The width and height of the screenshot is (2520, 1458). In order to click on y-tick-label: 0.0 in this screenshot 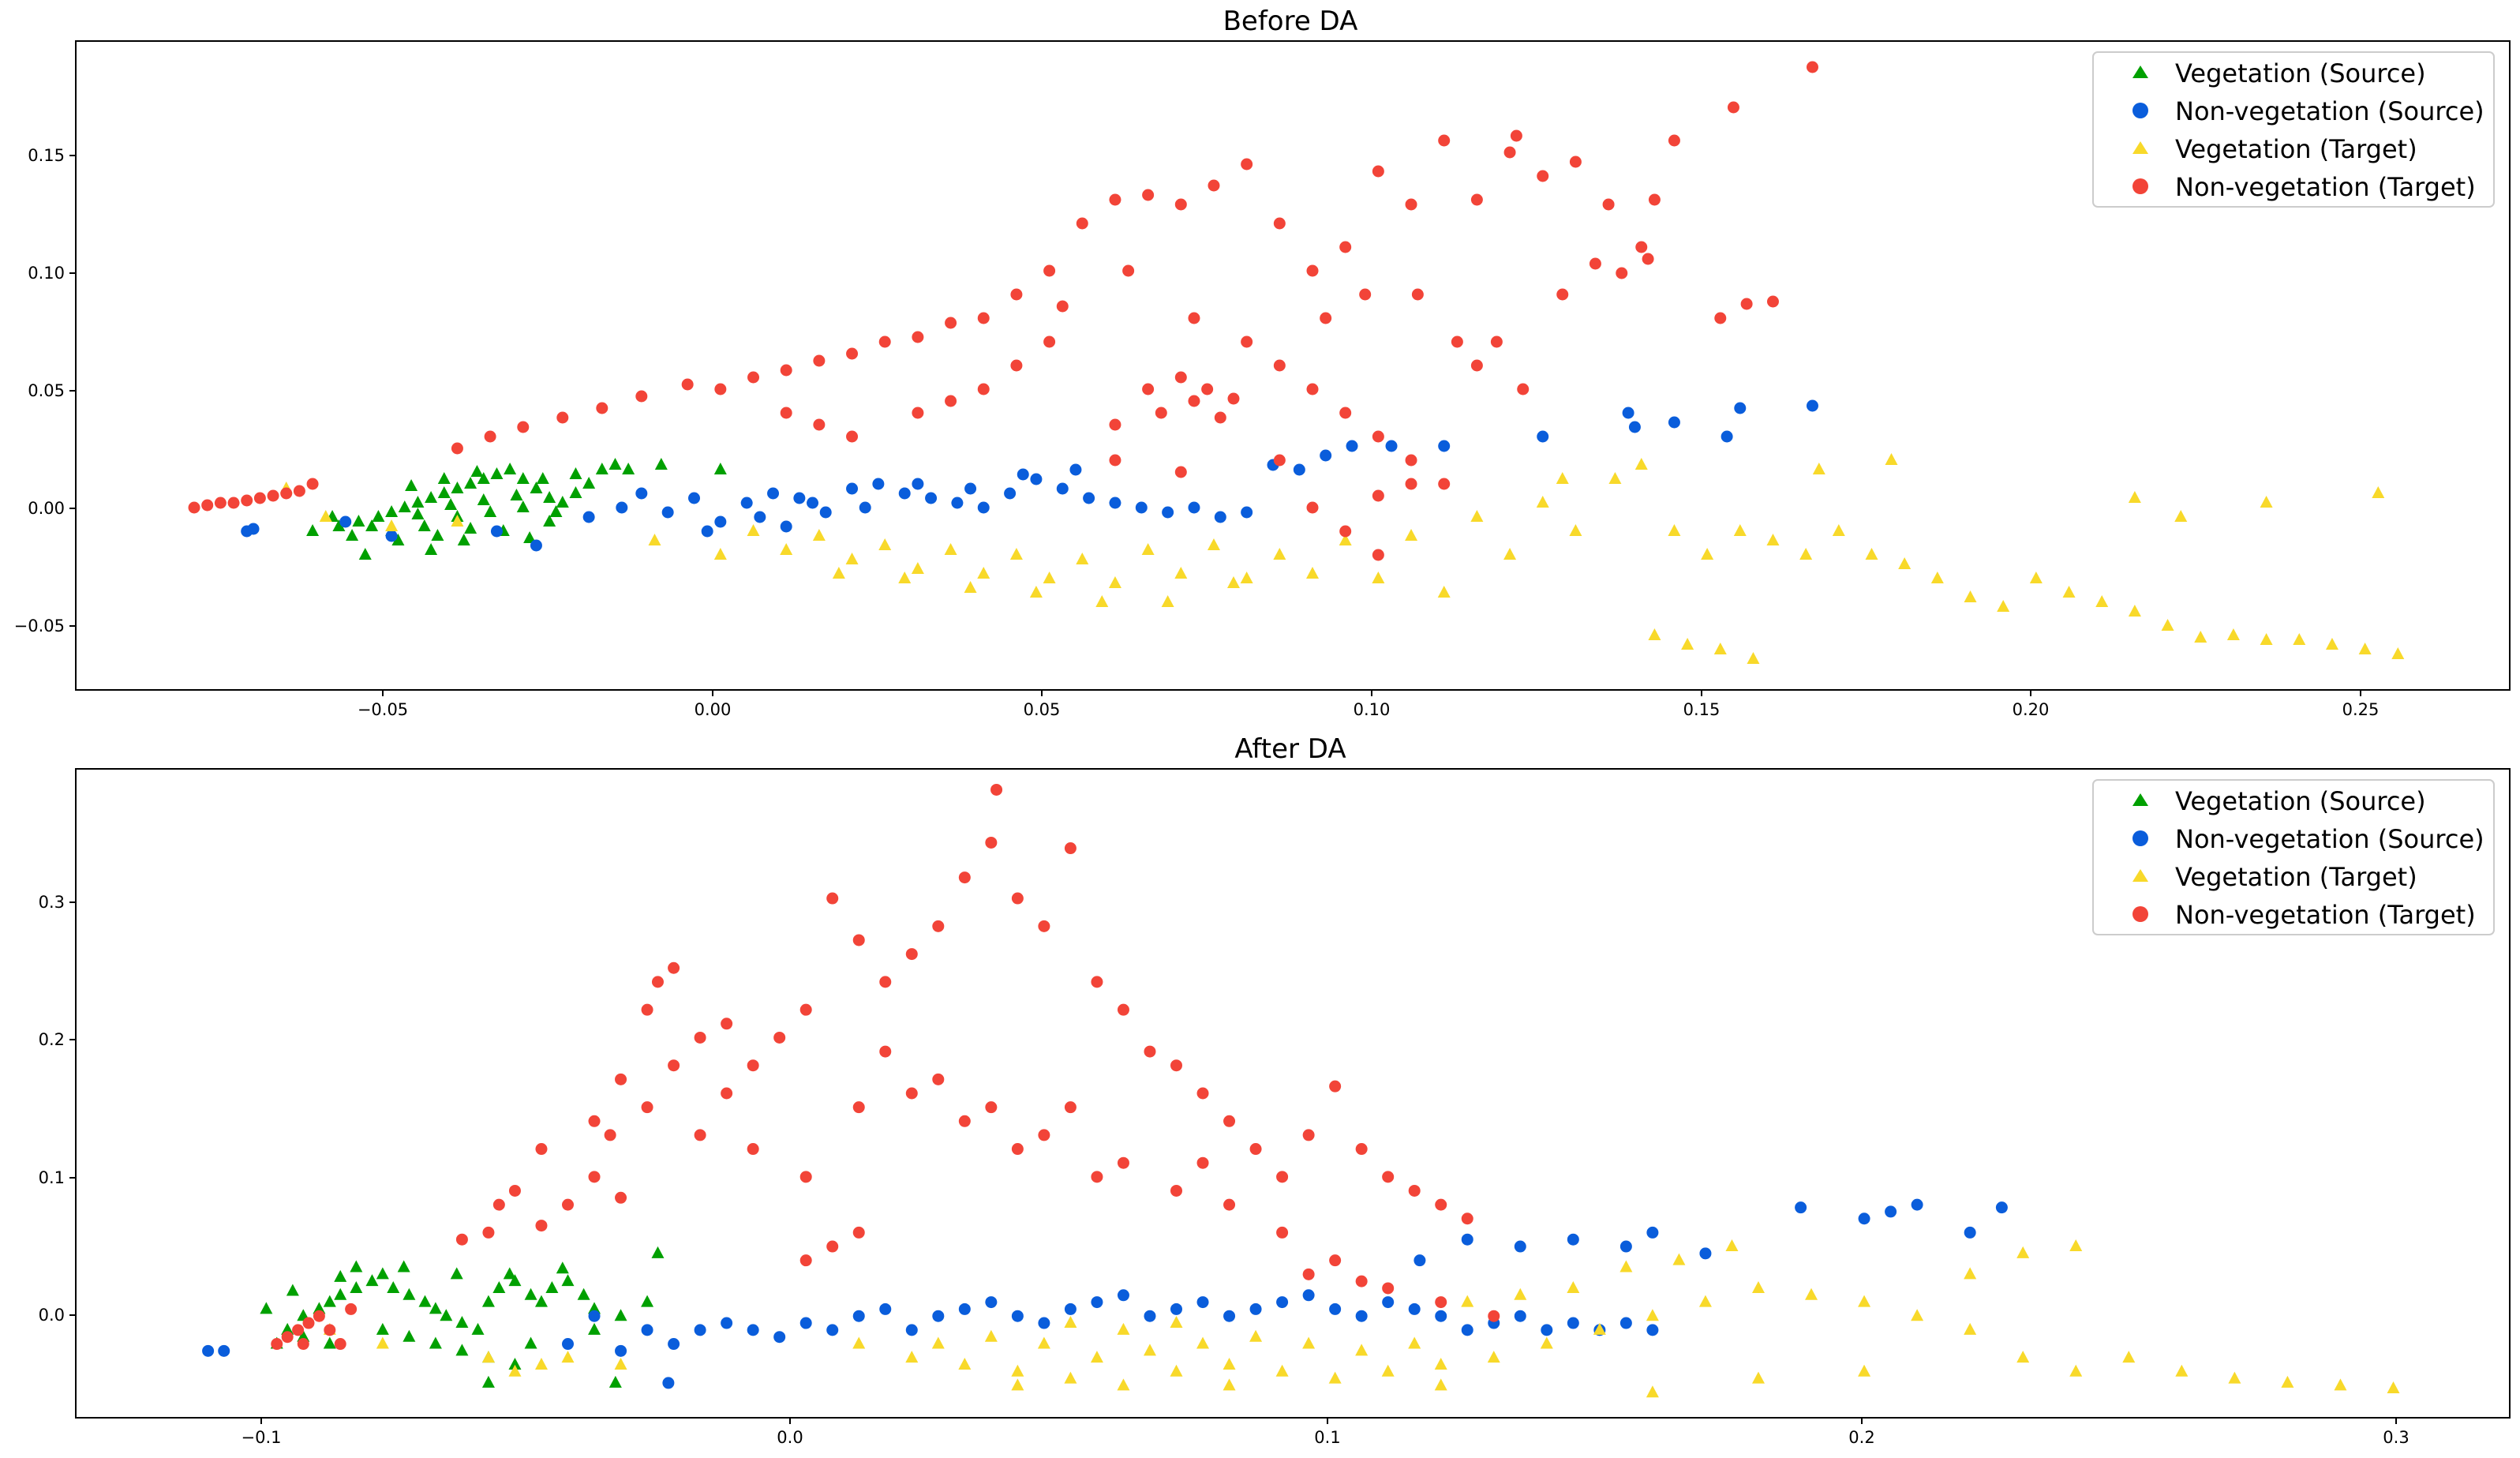, I will do `click(52, 1315)`.